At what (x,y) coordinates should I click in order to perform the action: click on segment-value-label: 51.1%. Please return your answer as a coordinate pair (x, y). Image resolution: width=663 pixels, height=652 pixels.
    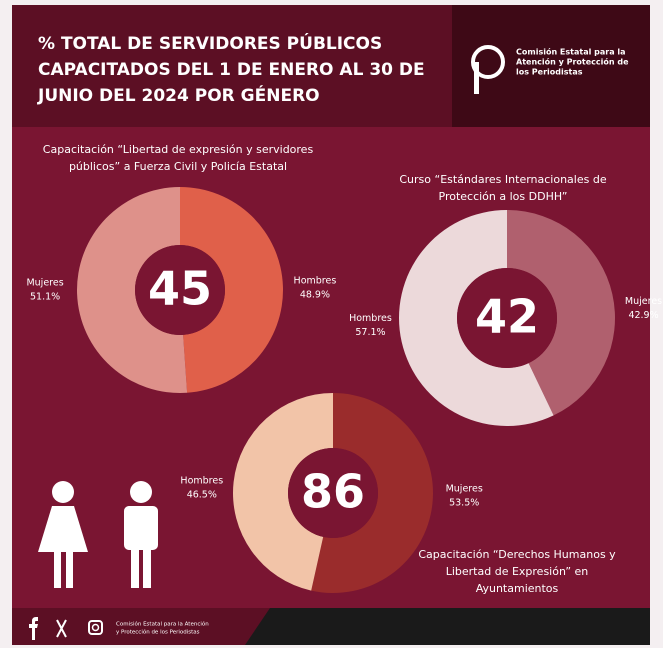
    Looking at the image, I should click on (45, 297).